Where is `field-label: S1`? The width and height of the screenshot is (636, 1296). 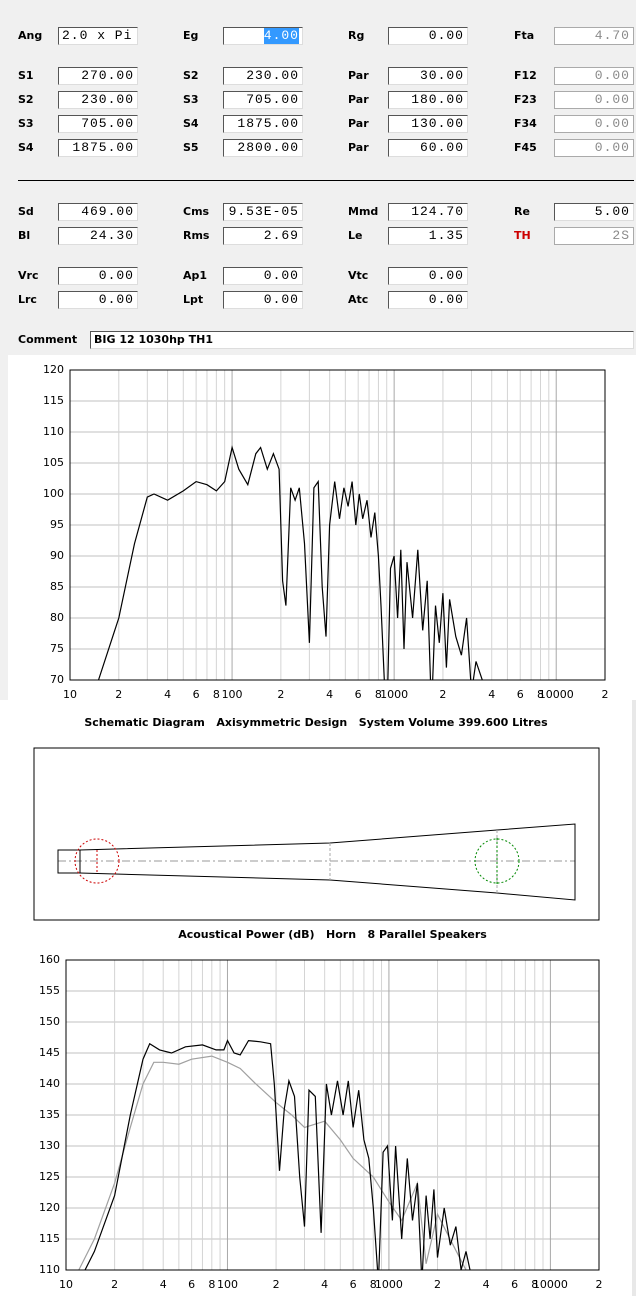
field-label: S1 is located at coordinates (26, 75).